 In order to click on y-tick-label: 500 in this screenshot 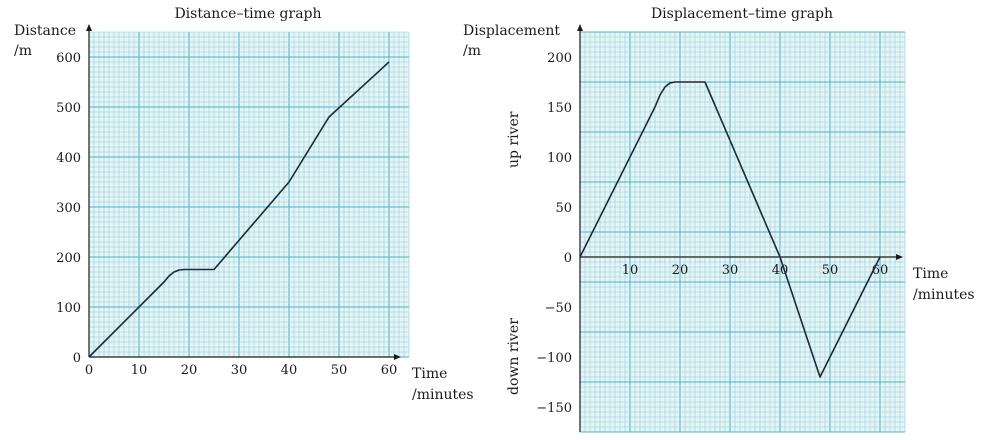, I will do `click(68, 108)`.